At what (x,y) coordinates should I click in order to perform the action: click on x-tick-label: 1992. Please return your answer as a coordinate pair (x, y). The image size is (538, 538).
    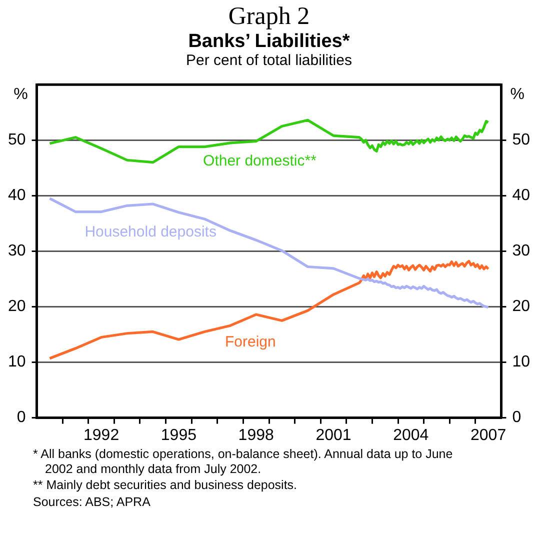
    Looking at the image, I should click on (102, 435).